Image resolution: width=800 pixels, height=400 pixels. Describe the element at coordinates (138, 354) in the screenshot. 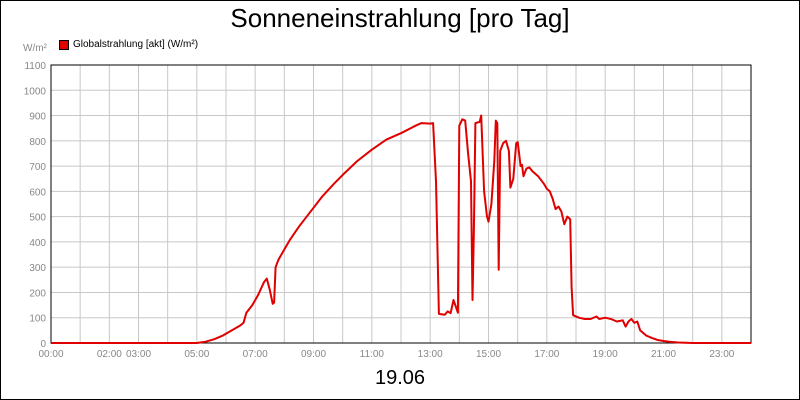

I see `x-tick-label: 03:00` at that location.